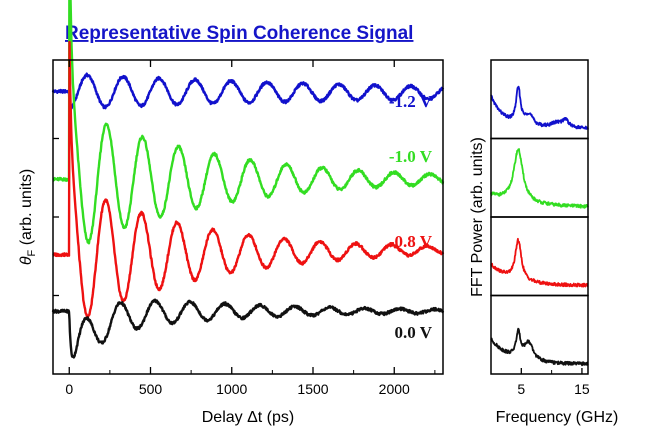  I want to click on series-label-1: -1.0 V, so click(411, 156).